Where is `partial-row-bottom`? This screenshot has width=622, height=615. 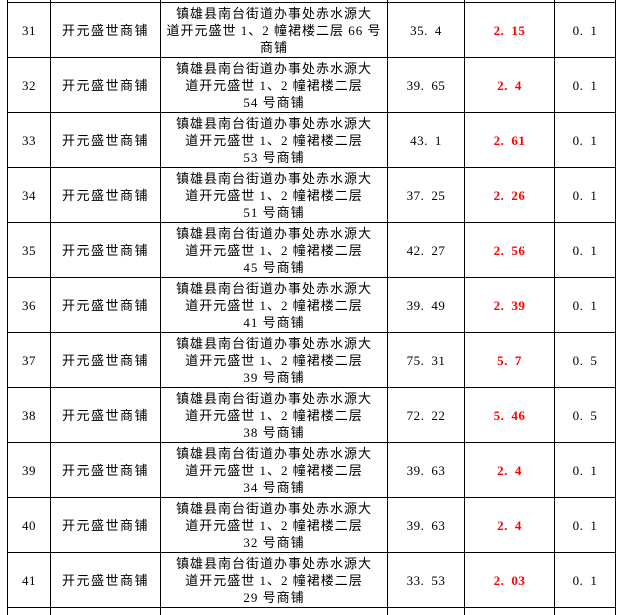
partial-row-bottom is located at coordinates (311, 611).